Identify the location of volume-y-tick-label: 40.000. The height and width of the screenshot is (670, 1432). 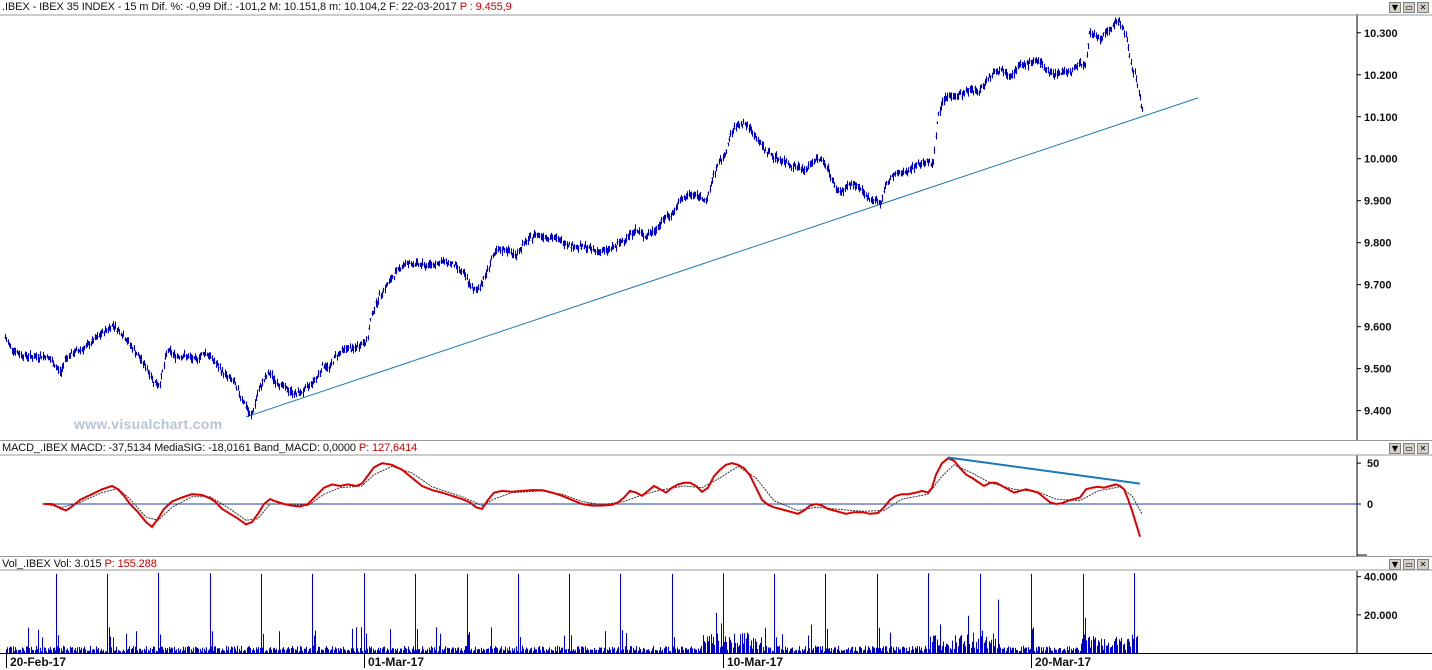
(1381, 578).